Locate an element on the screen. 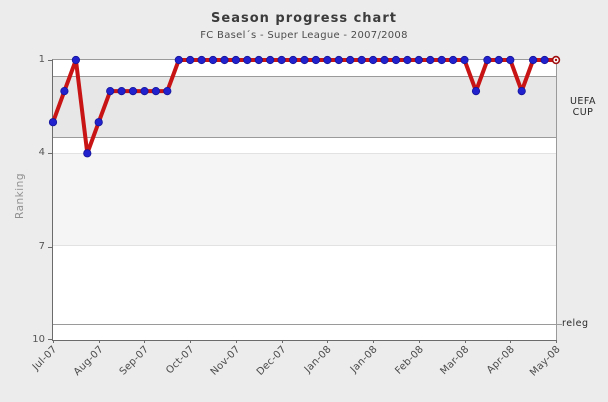 This screenshot has height=402, width=608. x-tick-label-text: Sep-07 is located at coordinates (134, 361).